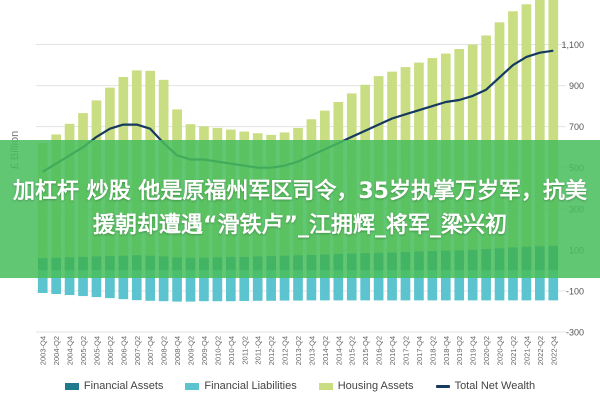 The height and width of the screenshot is (400, 600). Describe the element at coordinates (486, 350) in the screenshot. I see `x-tick-label: 2020-Q2` at that location.